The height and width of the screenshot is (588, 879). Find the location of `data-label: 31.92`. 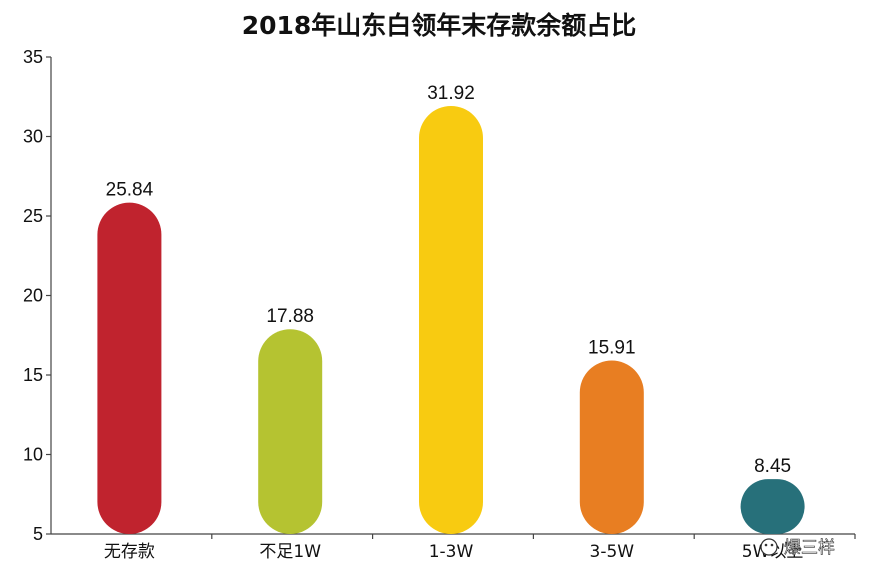

data-label: 31.92 is located at coordinates (451, 93).